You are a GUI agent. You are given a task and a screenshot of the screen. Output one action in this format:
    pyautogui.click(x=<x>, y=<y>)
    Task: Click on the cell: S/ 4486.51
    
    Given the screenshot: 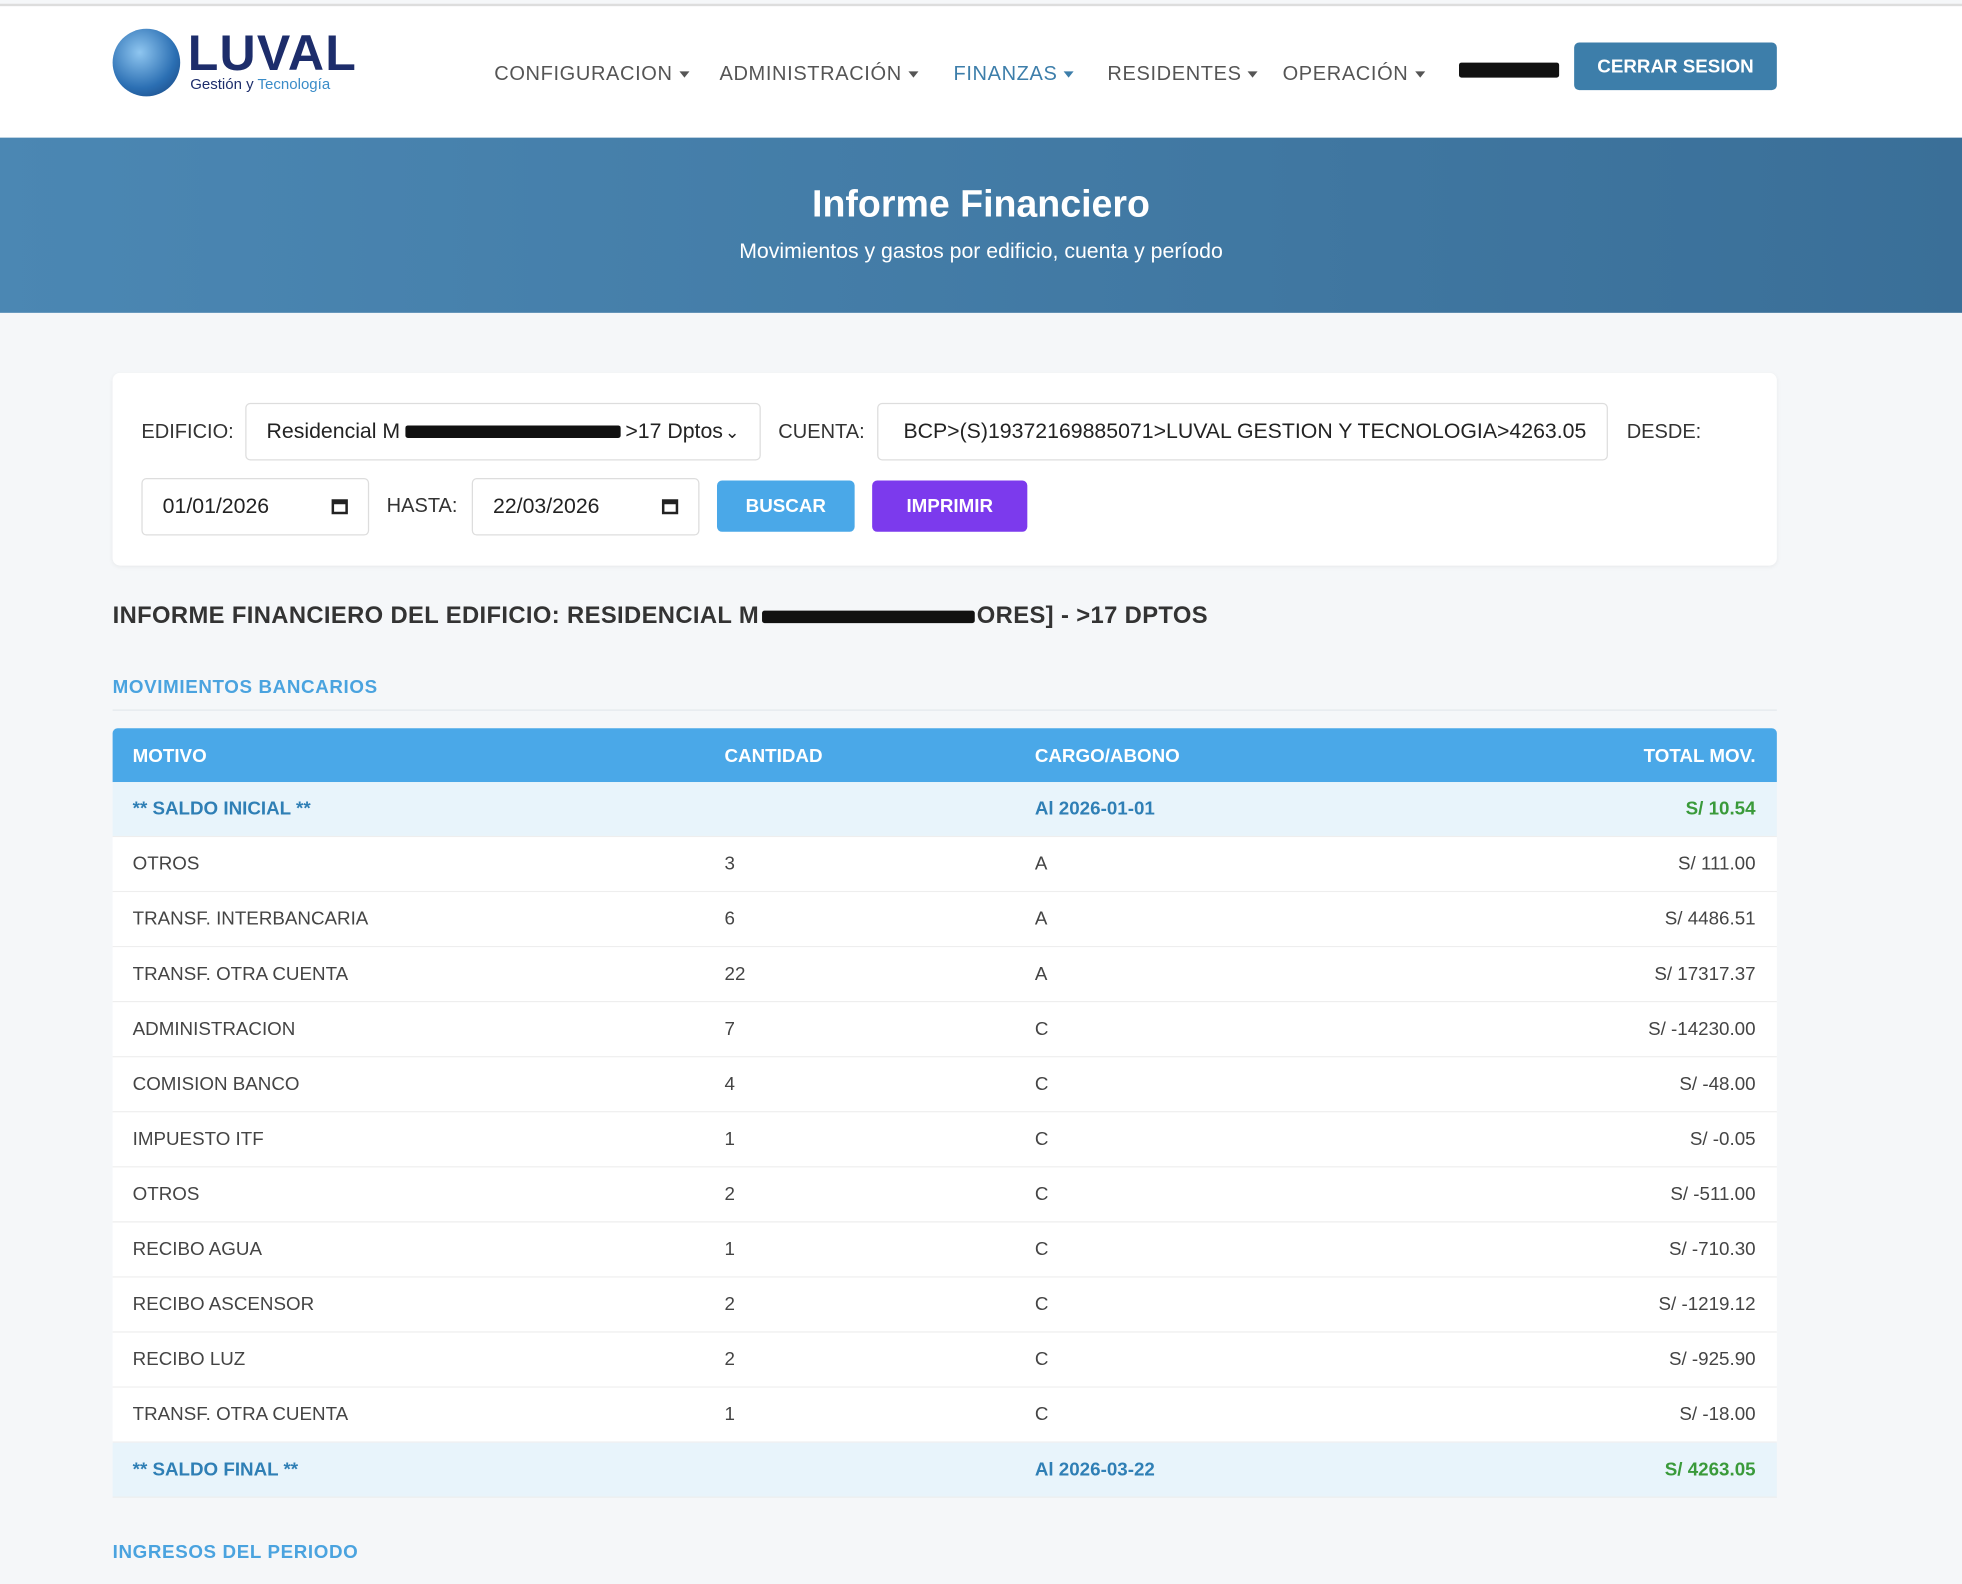 What is the action you would take?
    pyautogui.click(x=1710, y=919)
    